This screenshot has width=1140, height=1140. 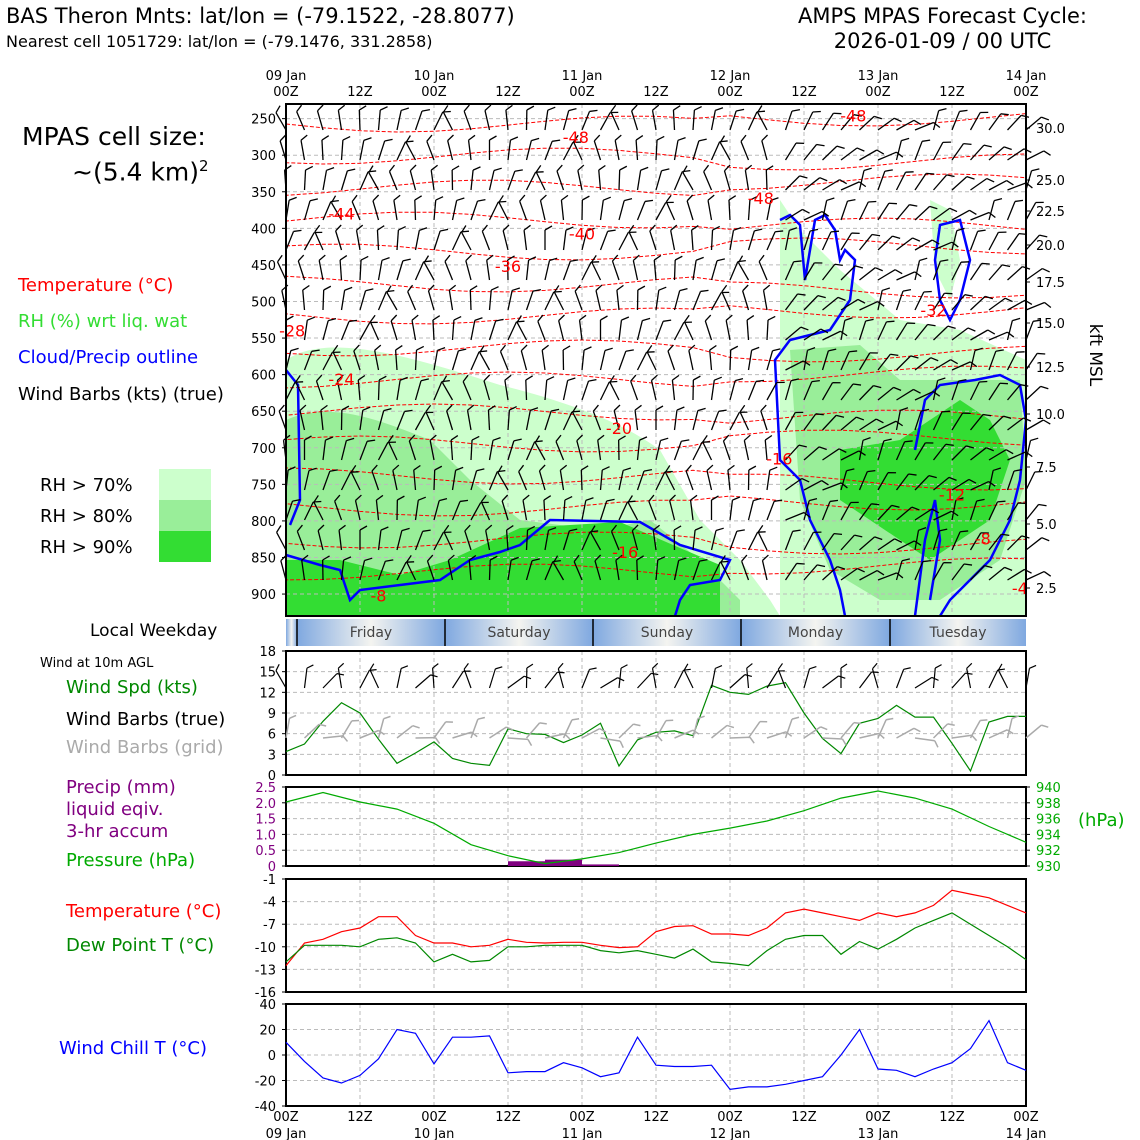 What do you see at coordinates (958, 633) in the screenshot?
I see `weekday-name: Tuesday` at bounding box center [958, 633].